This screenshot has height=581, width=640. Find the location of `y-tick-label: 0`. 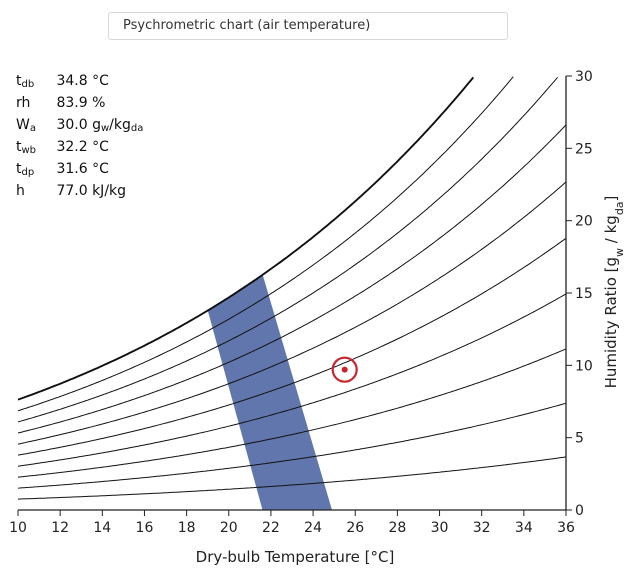

y-tick-label: 0 is located at coordinates (579, 511).